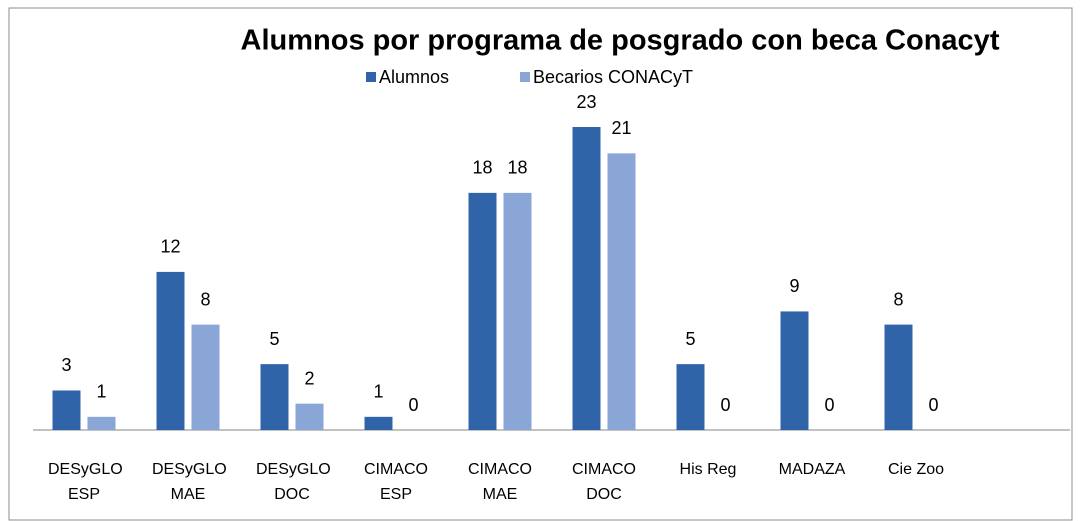  I want to click on data-label: 2, so click(309, 378).